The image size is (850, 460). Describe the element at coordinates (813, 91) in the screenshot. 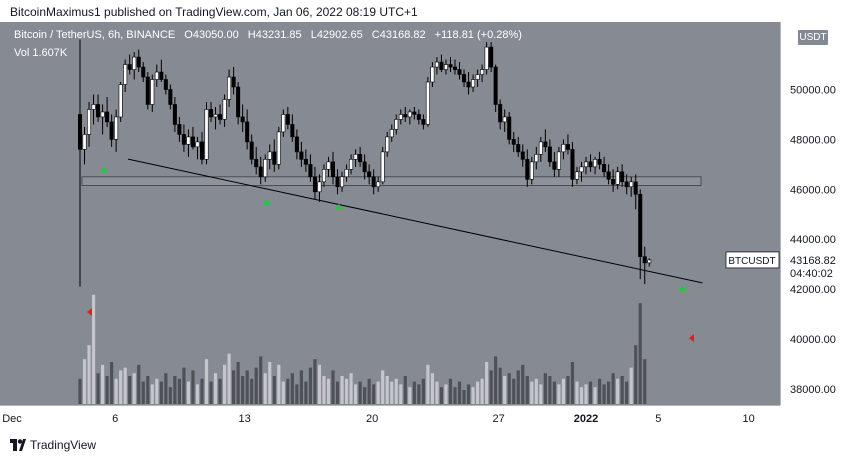

I see `price-tick-label: 50000.00` at that location.